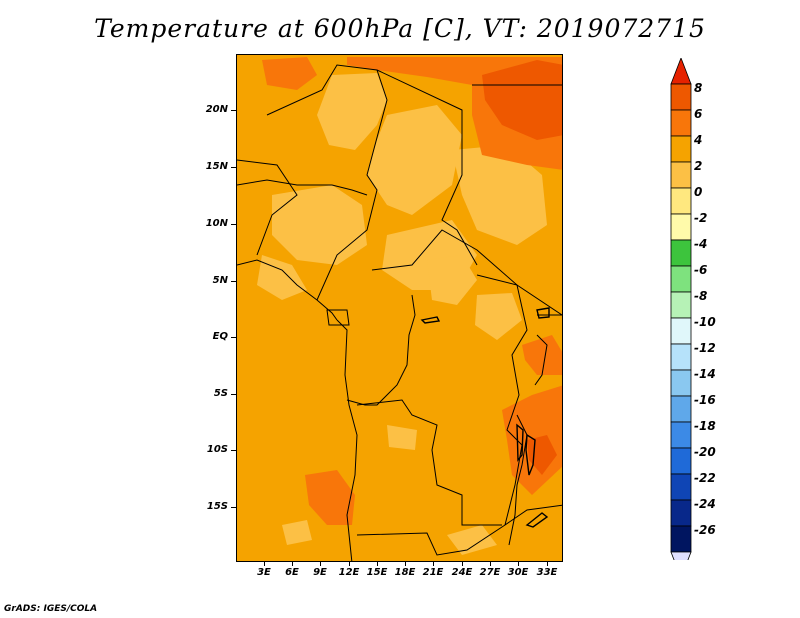 The image size is (800, 618). Describe the element at coordinates (217, 449) in the screenshot. I see `latitude-label: 10S` at that location.